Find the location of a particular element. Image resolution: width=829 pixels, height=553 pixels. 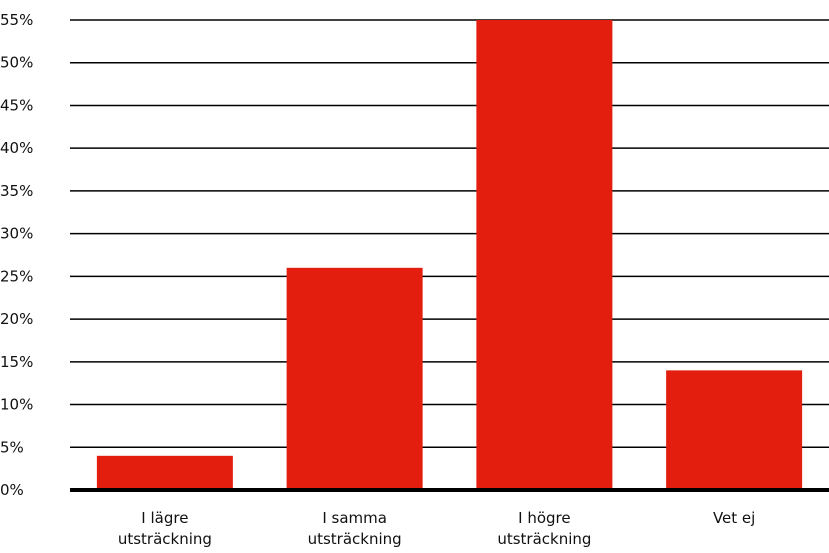

y-tick-label: 50% is located at coordinates (16, 63).